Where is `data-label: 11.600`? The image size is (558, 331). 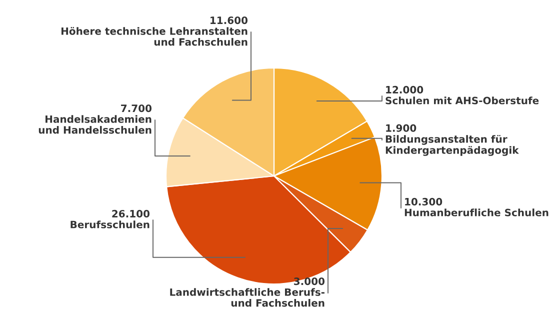 data-label: 11.600 is located at coordinates (229, 20).